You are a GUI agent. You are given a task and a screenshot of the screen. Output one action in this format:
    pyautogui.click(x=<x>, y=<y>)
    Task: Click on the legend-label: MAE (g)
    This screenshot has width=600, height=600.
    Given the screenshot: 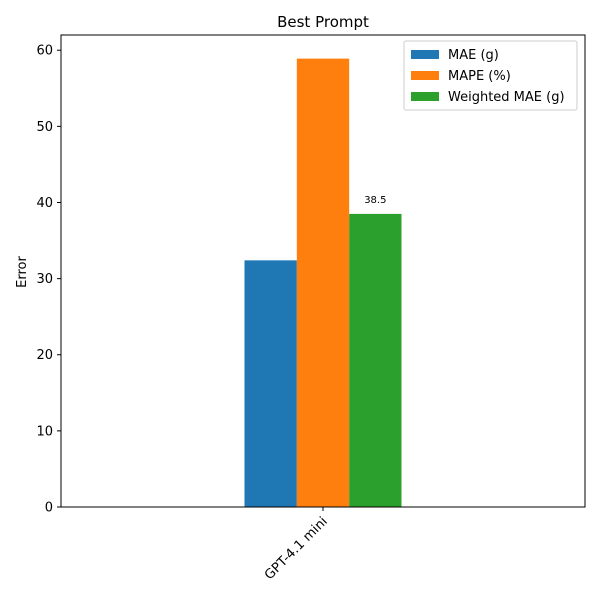 What is the action you would take?
    pyautogui.click(x=473, y=55)
    